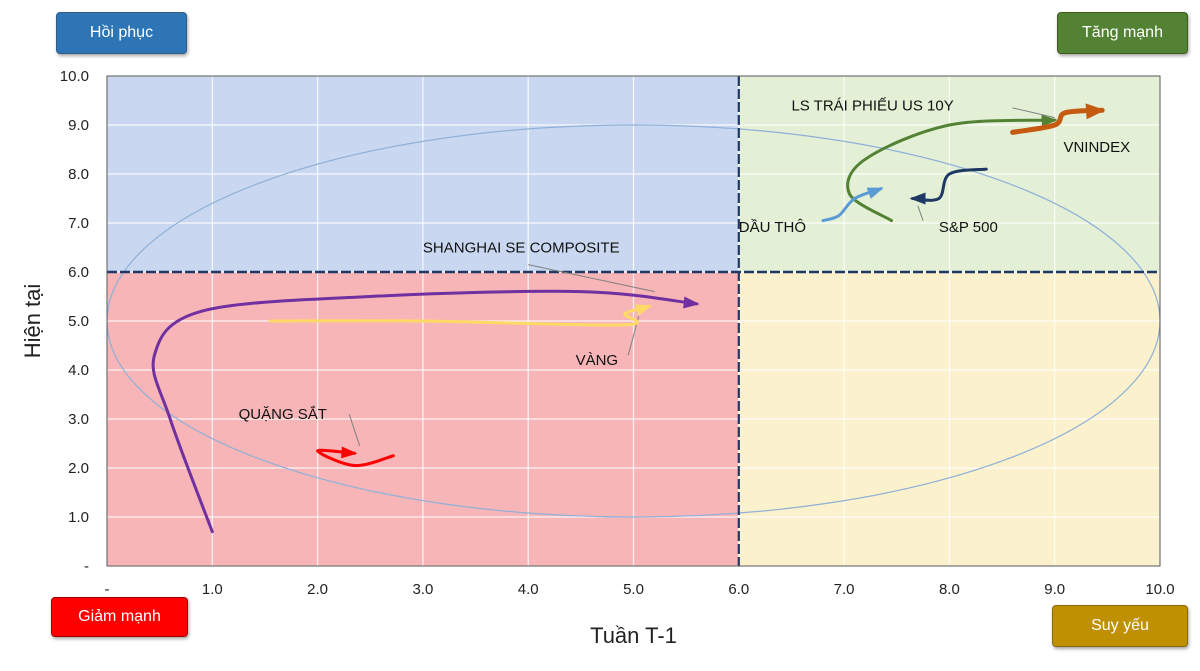 Image resolution: width=1200 pixels, height=671 pixels. Describe the element at coordinates (78, 419) in the screenshot. I see `y-tick-label: 3.0` at that location.